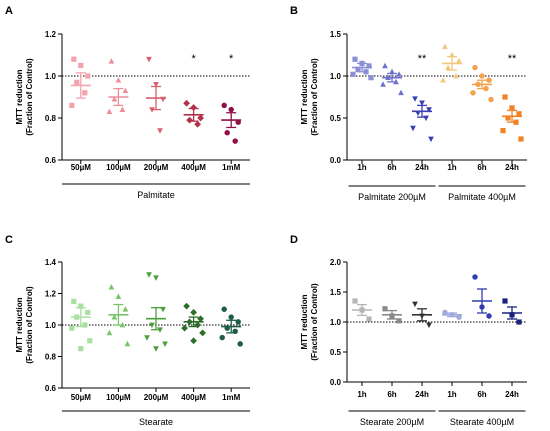 The height and width of the screenshot is (431, 550). What do you see at coordinates (336, 262) in the screenshot?
I see `y-tick-label: 2.0` at bounding box center [336, 262].